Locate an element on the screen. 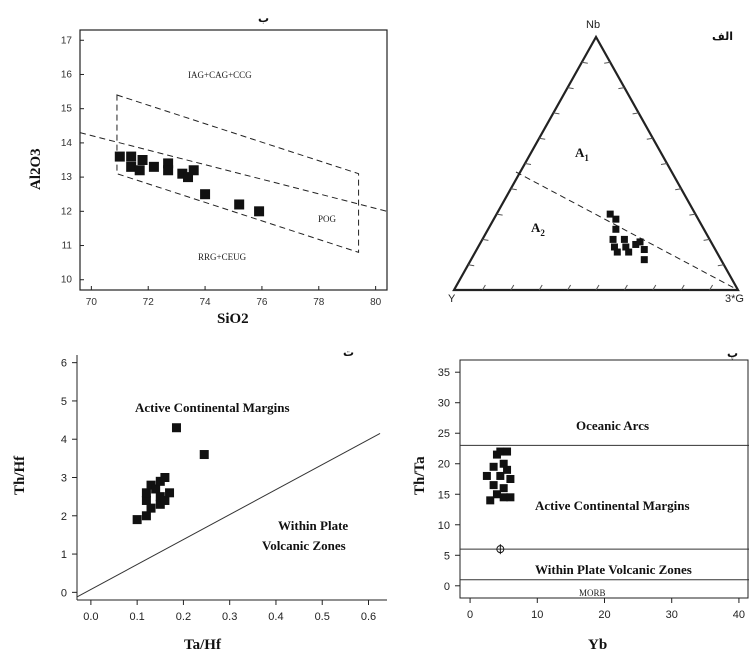  x-axis-label-text: SiO2 is located at coordinates (233, 319).